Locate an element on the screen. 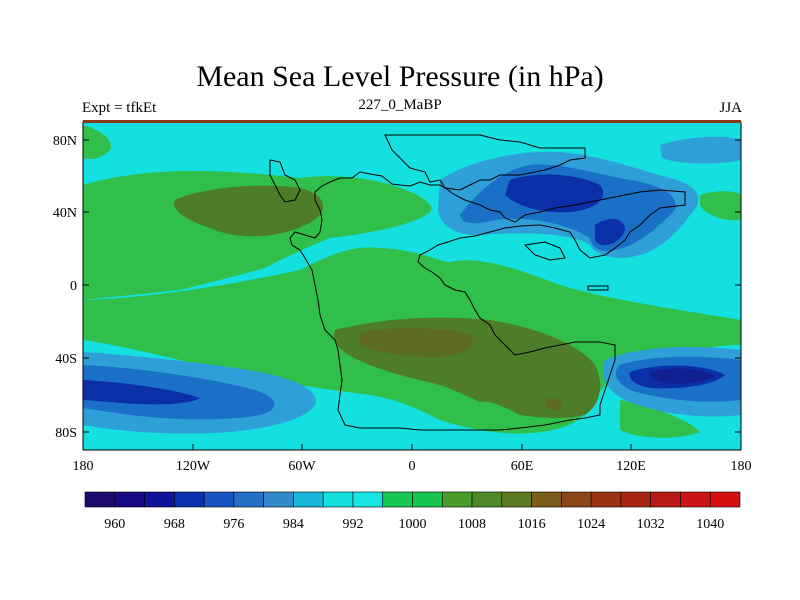 The width and height of the screenshot is (800, 600). lon-label: 120E is located at coordinates (631, 466).